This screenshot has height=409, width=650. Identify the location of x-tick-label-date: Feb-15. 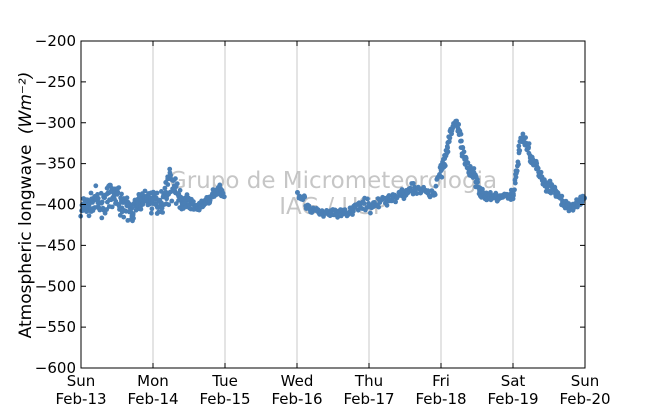
(224, 399).